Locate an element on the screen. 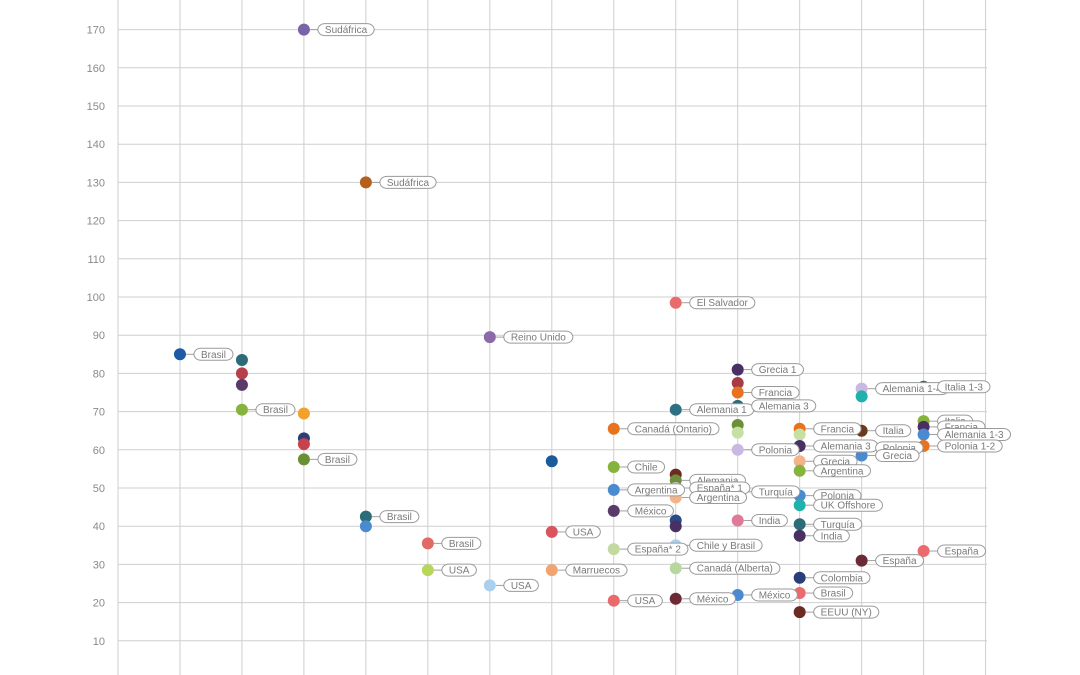 Image resolution: width=1080 pixels, height=675 pixels. point-label: Canadá (Ontario) is located at coordinates (673, 429).